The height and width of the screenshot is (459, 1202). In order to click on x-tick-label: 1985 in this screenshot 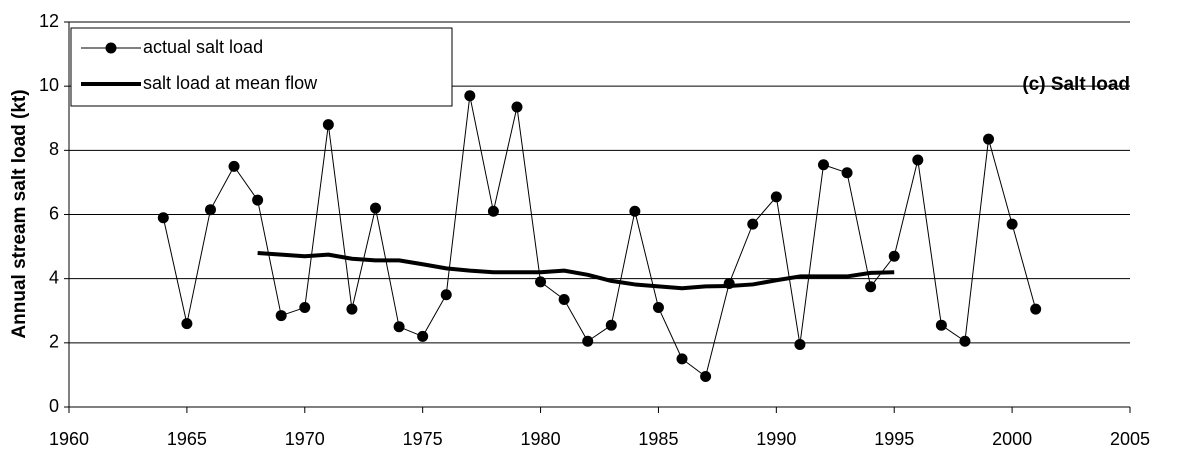, I will do `click(658, 439)`.